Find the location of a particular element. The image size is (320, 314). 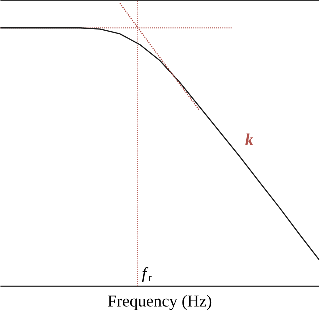

annotation: k is located at coordinates (250, 140).